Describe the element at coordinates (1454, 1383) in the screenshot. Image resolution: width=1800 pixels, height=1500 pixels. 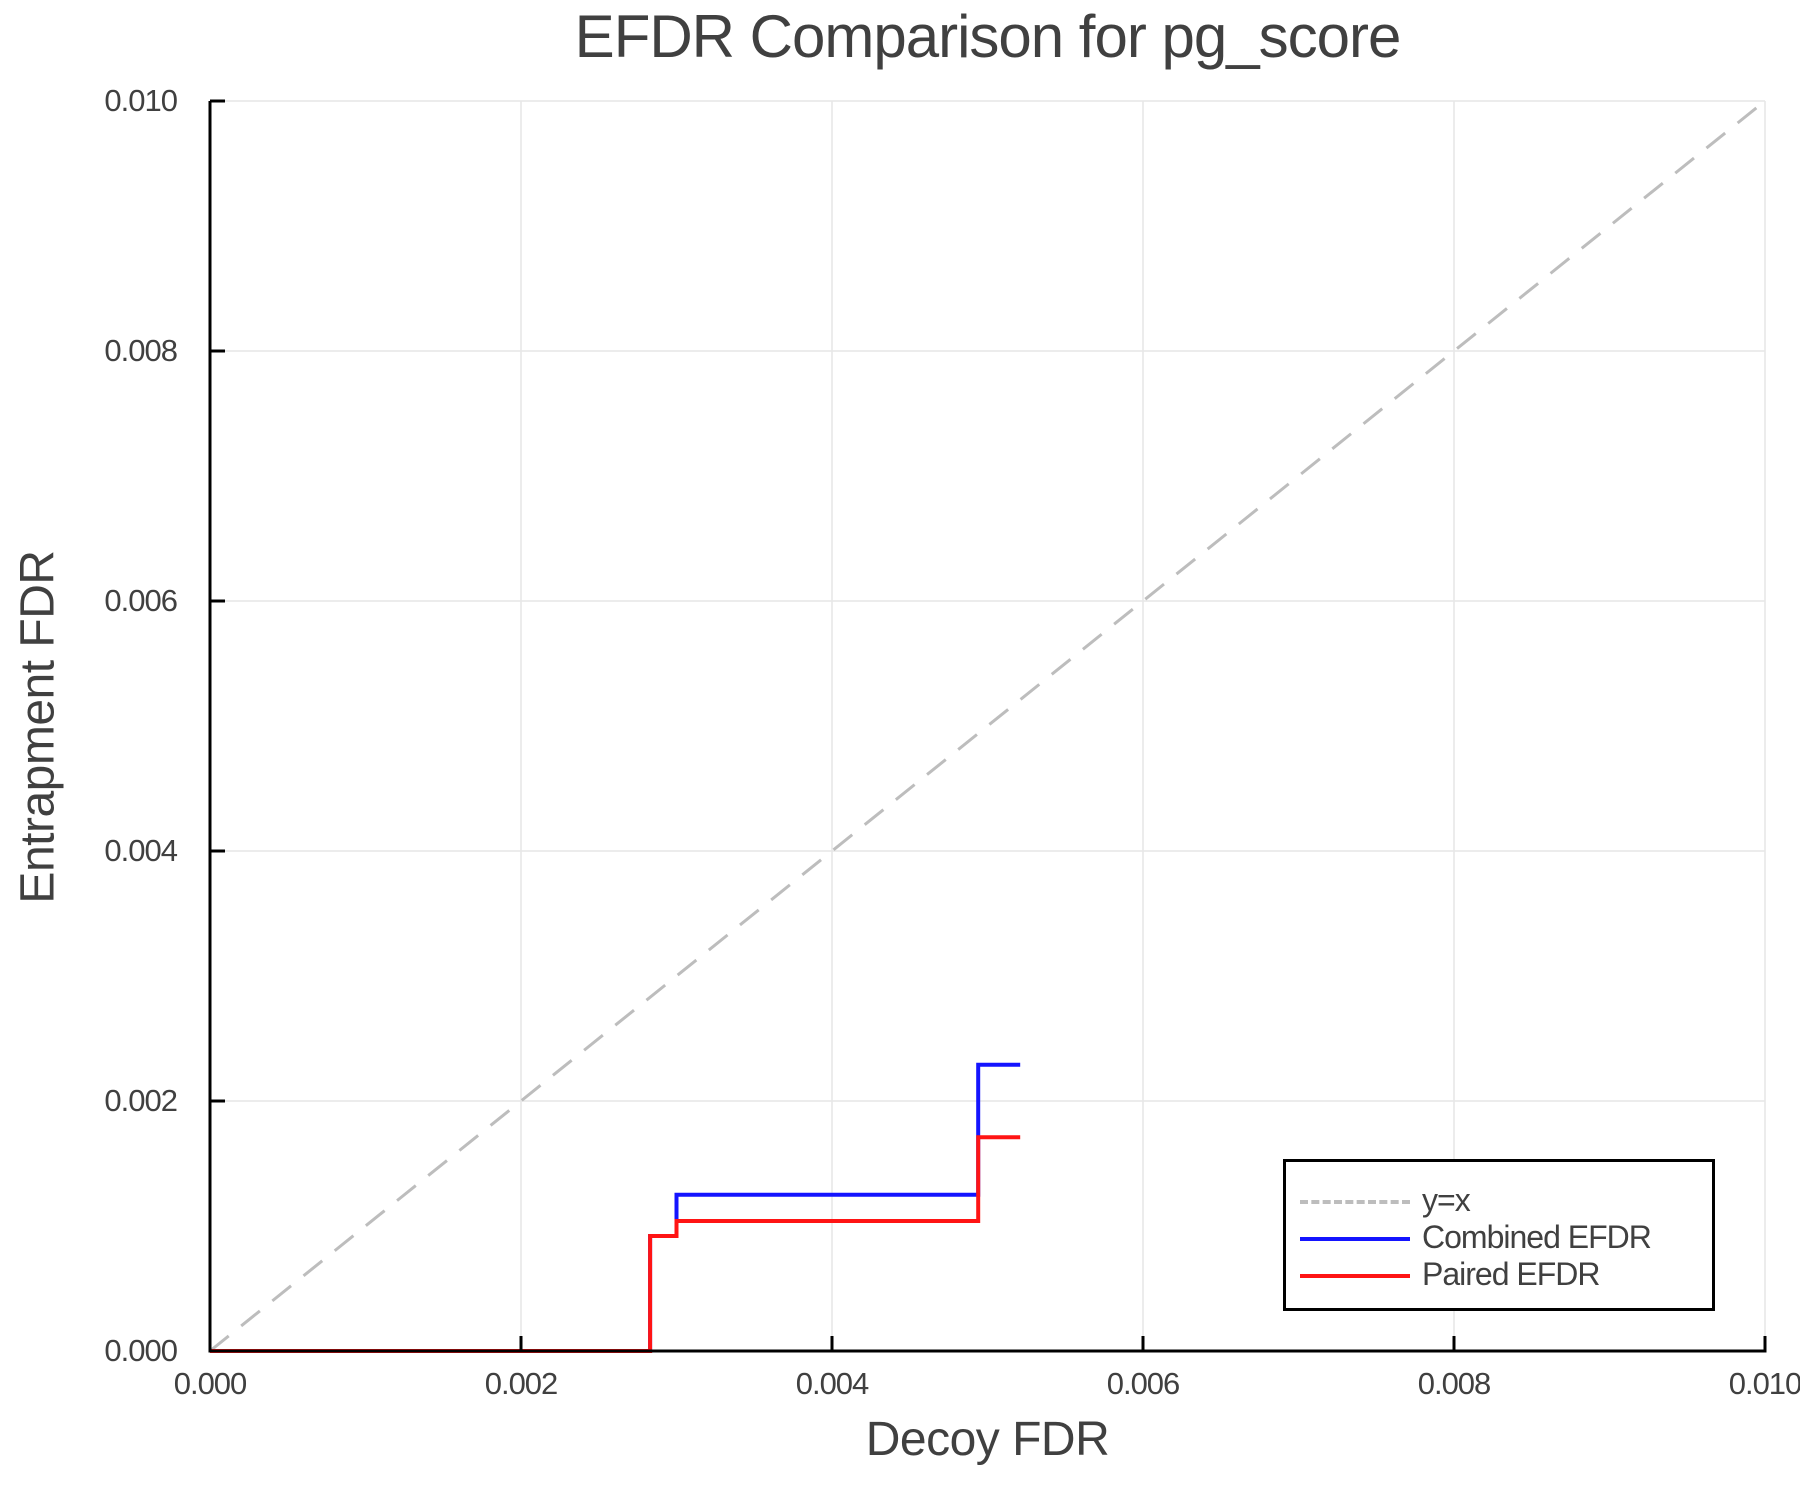
I see `x-tick-label: 0.008` at that location.